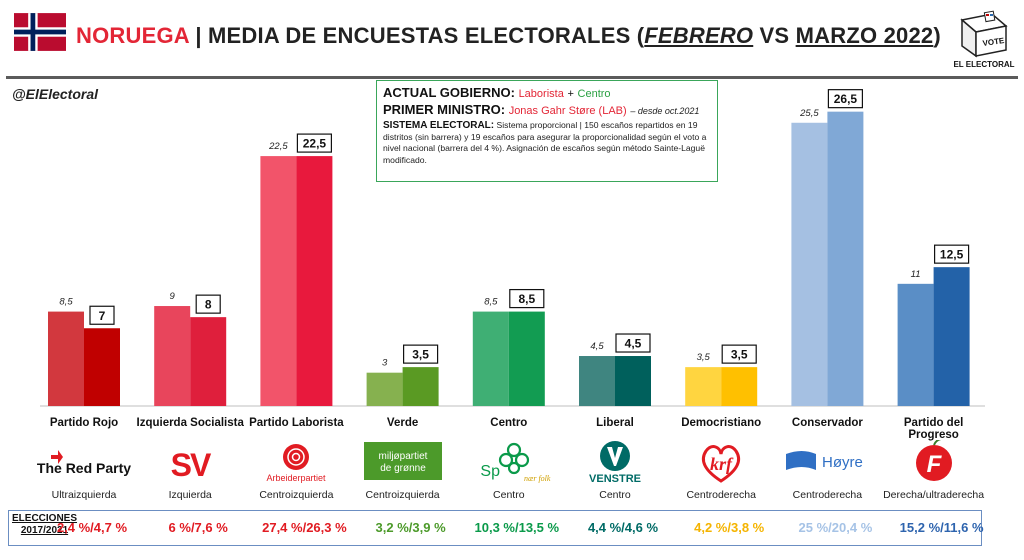 This screenshot has width=1024, height=560. I want to click on title-main: | MEDIA DE ENCUESTAS ELECTORALES (, so click(420, 35).